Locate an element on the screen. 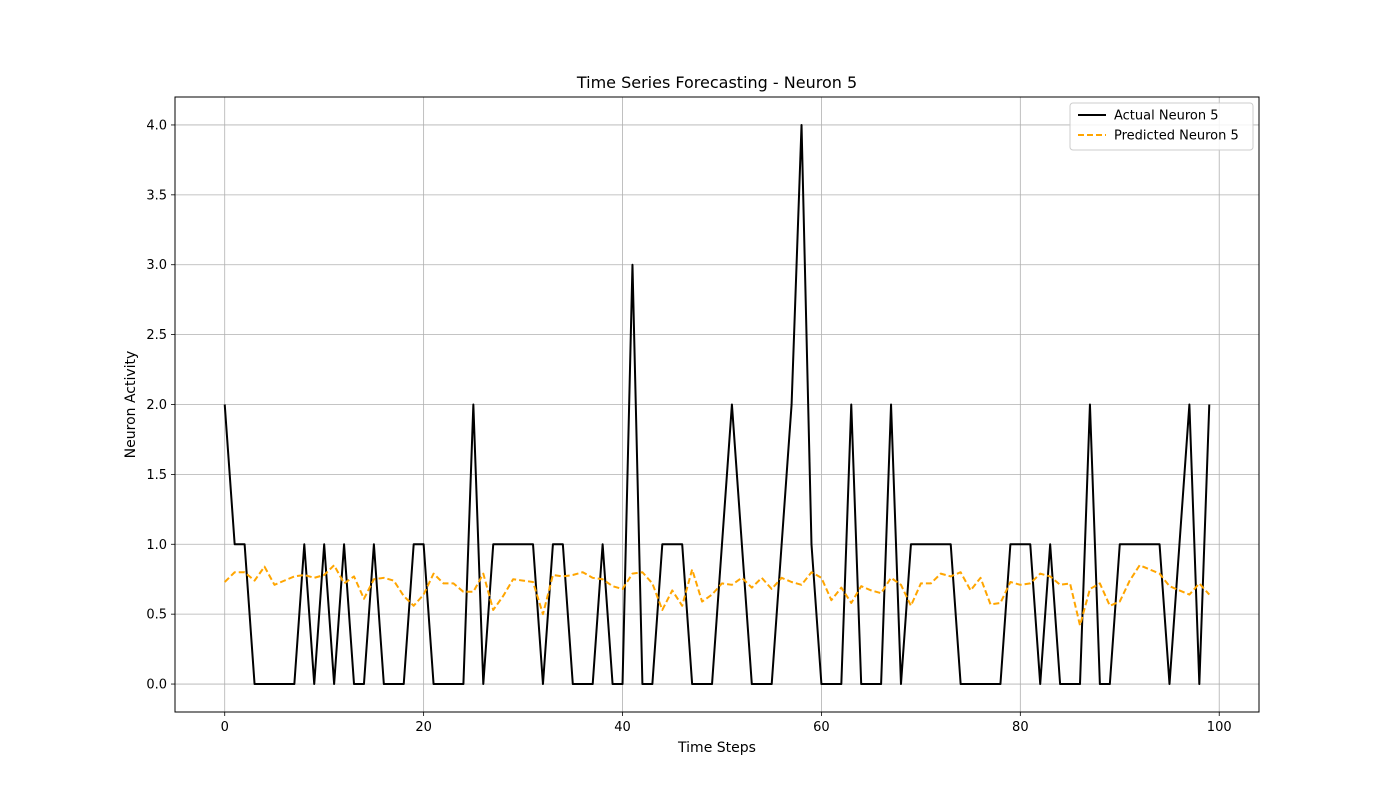 The height and width of the screenshot is (804, 1400). x-tick-label: 80 is located at coordinates (1020, 727).